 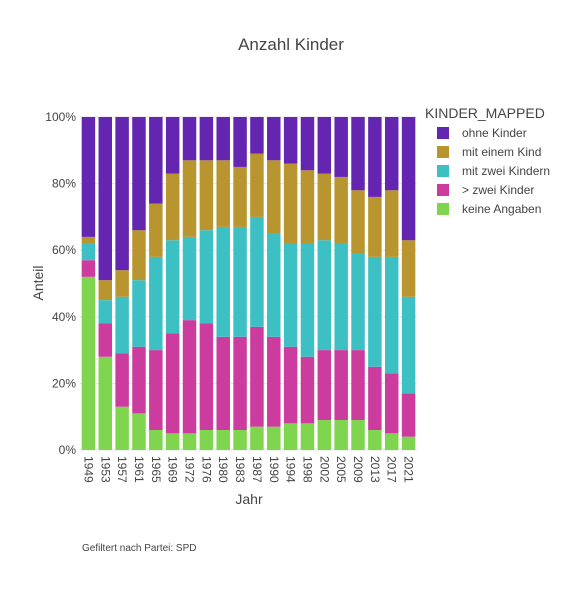 I want to click on x-tick-label: 1976, so click(x=206, y=469).